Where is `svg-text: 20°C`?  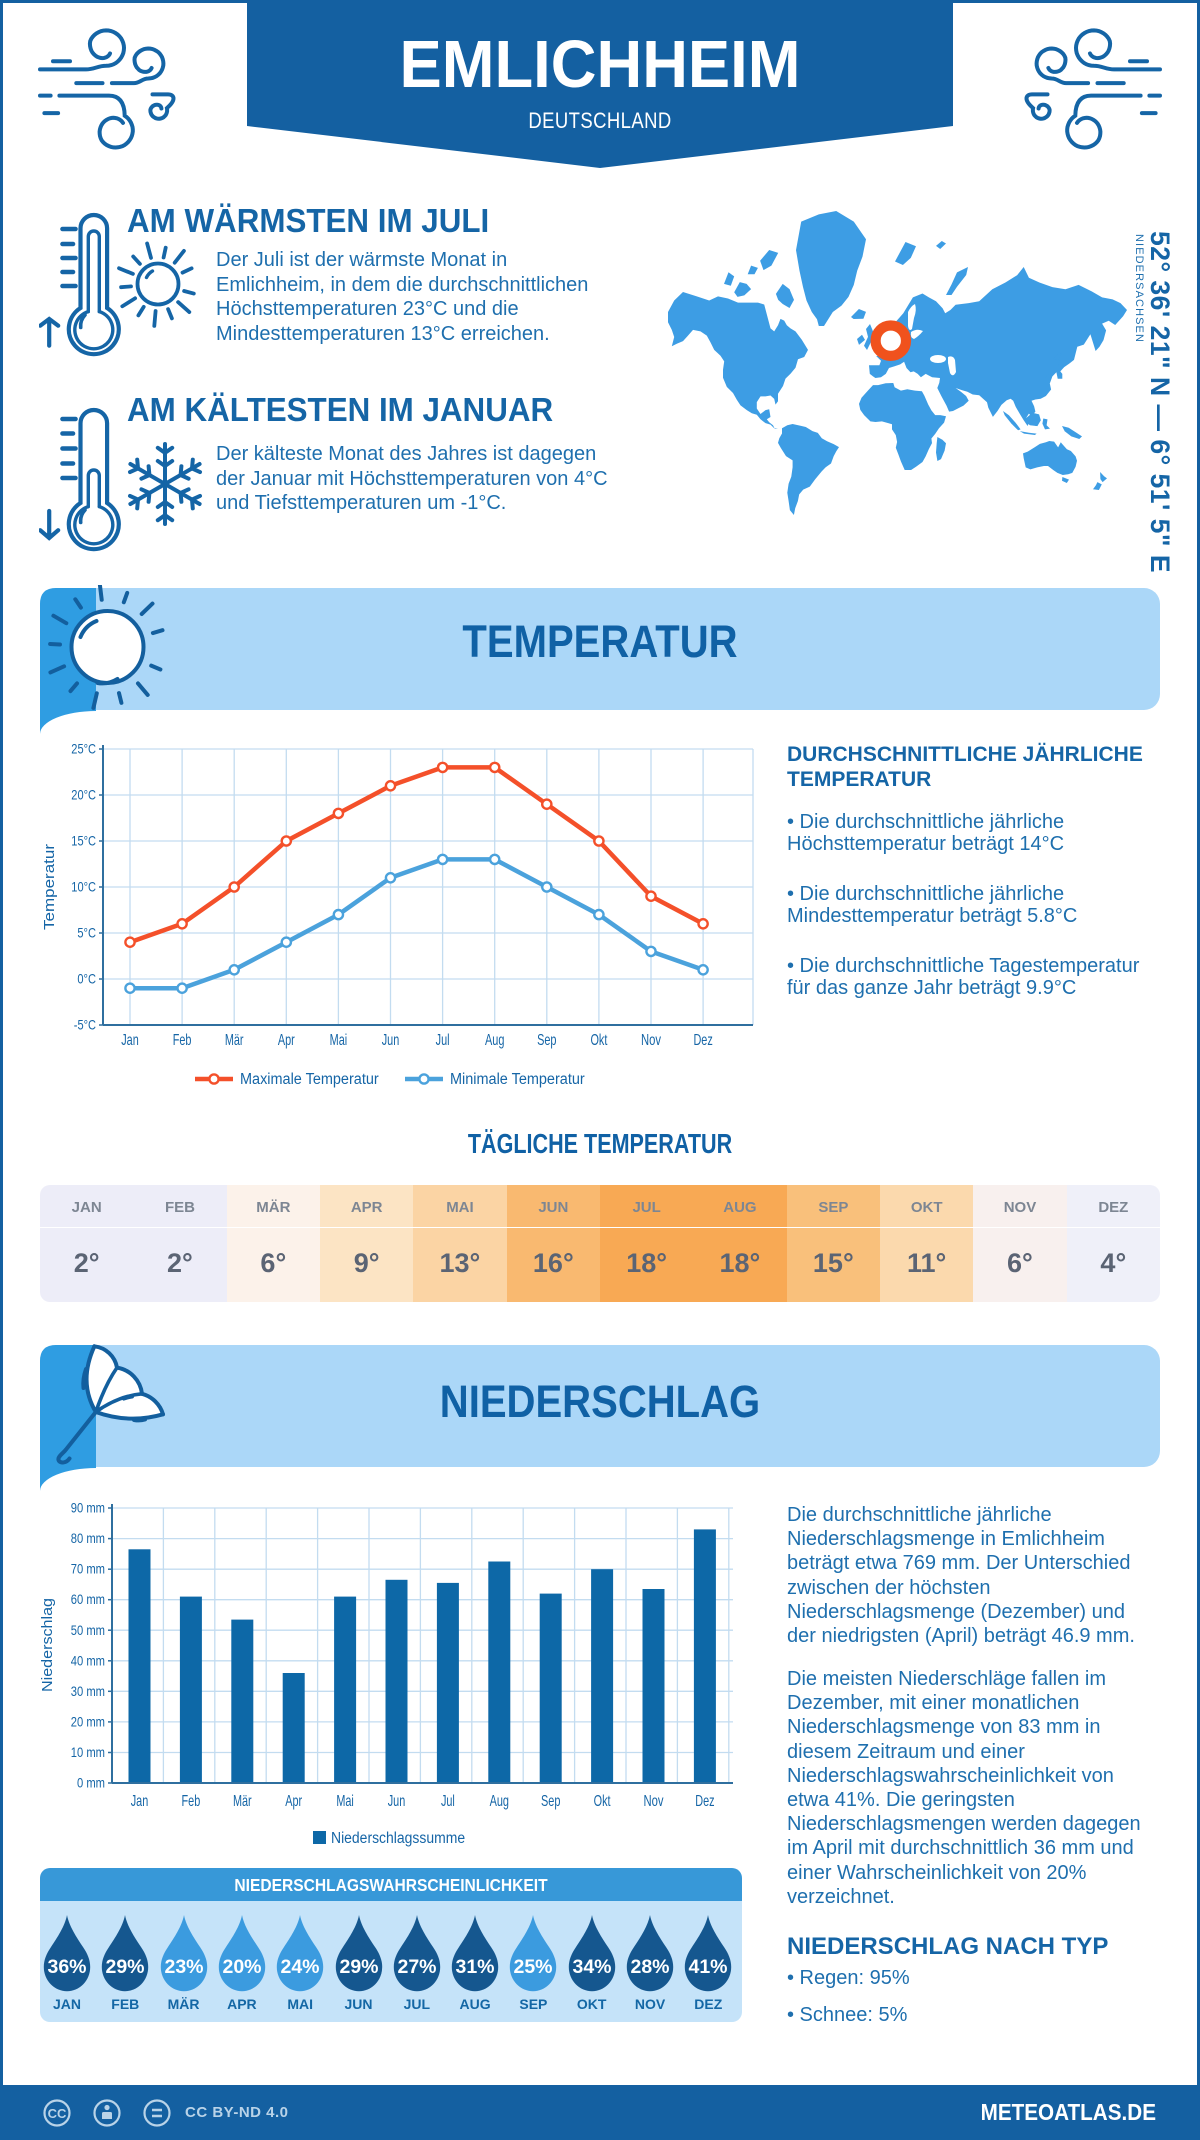 svg-text: 20°C is located at coordinates (83, 795).